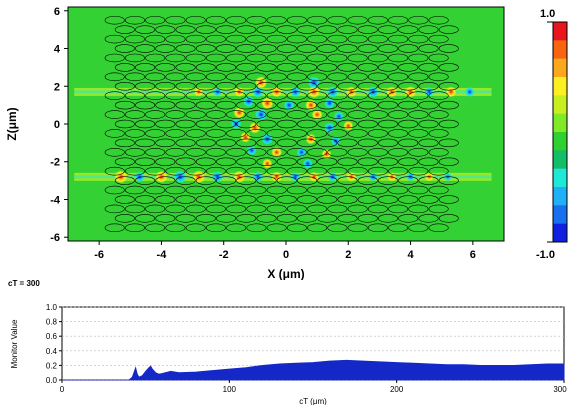  Describe the element at coordinates (230, 389) in the screenshot. I see `monitor-x-tick-label: 100` at that location.